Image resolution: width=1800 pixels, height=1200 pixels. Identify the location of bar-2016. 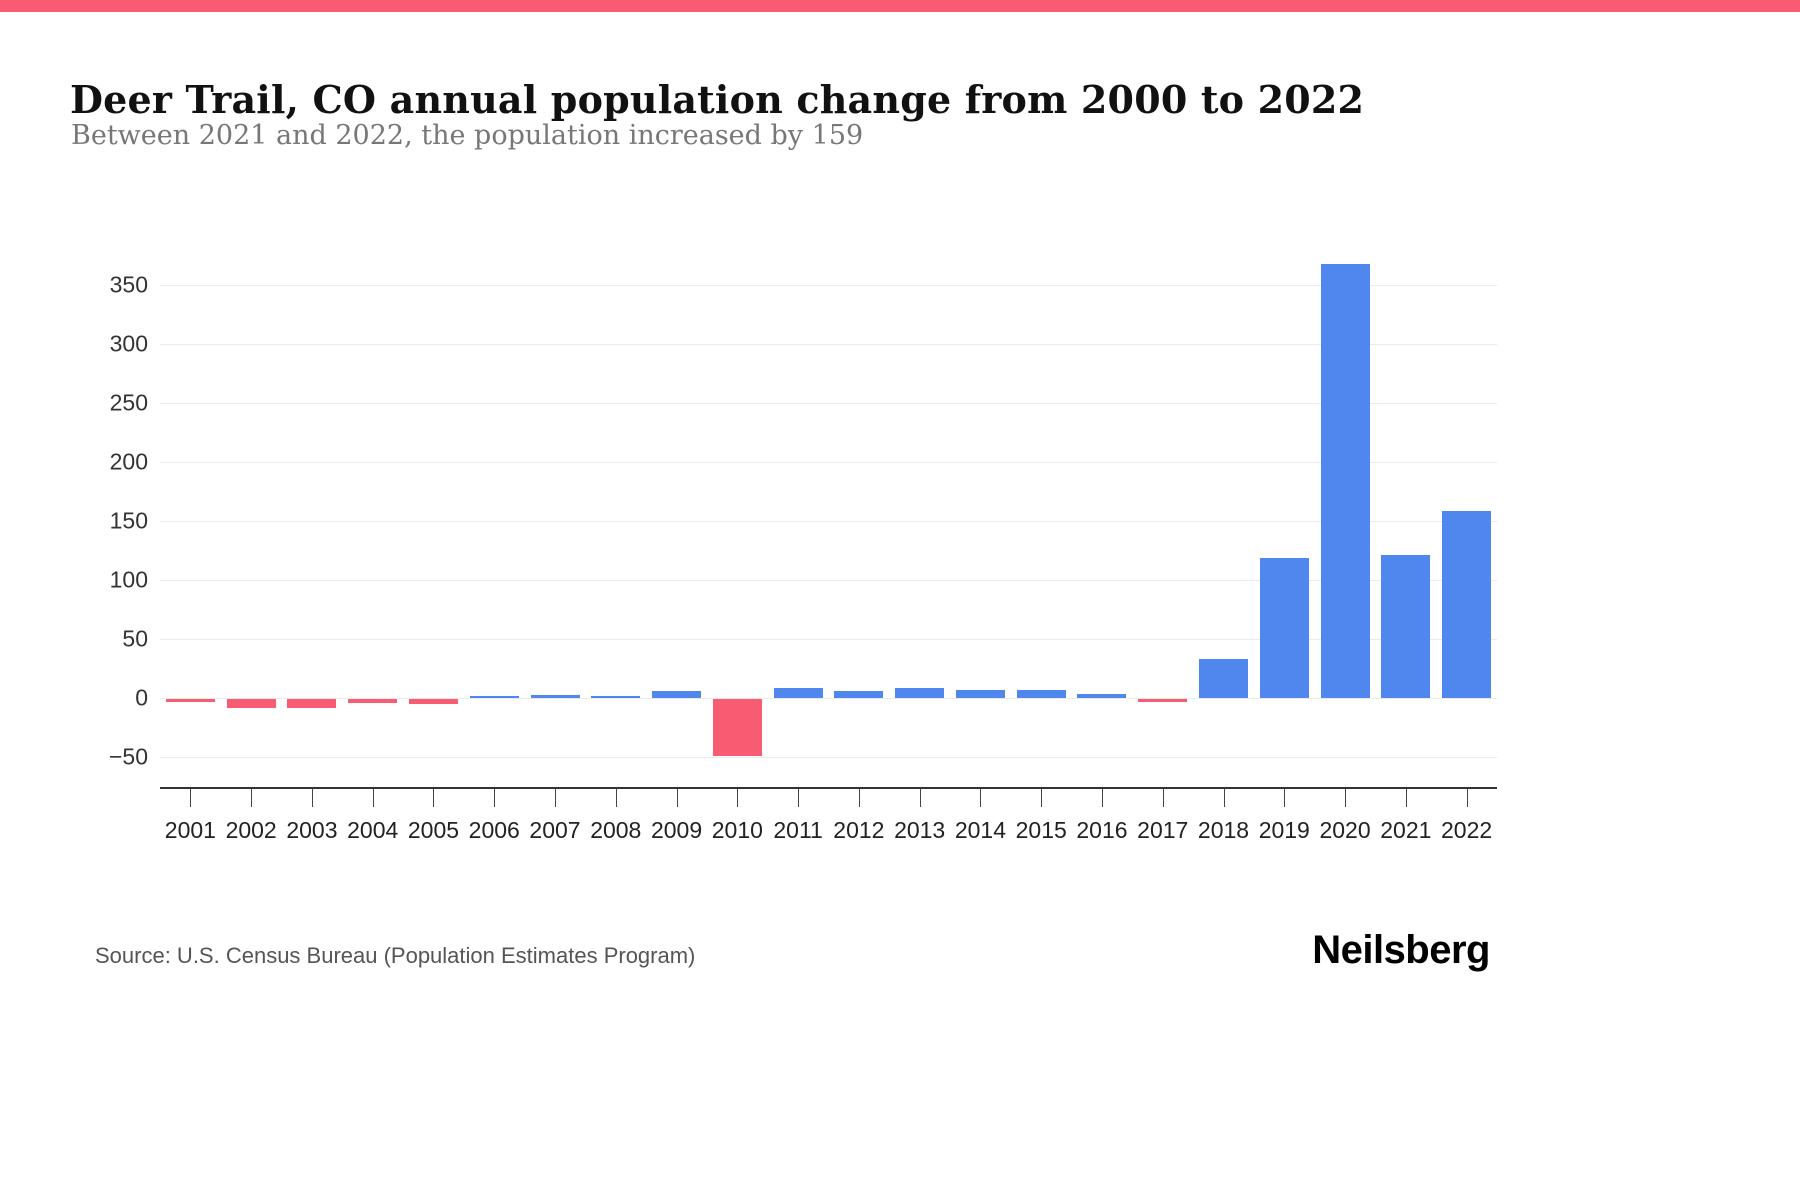
(1102, 696).